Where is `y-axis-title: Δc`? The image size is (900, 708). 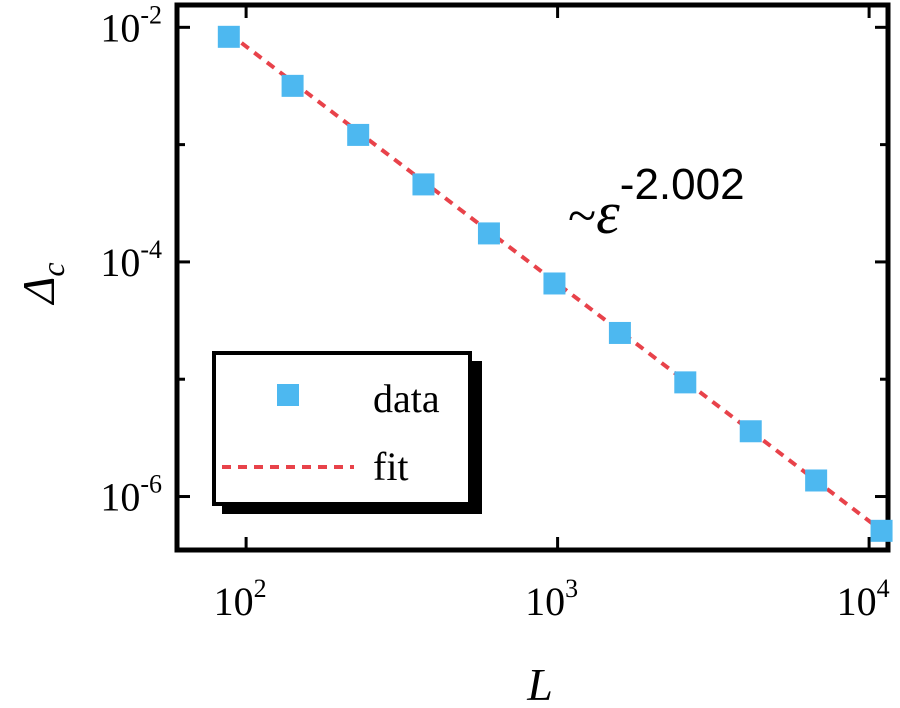 y-axis-title: Δc is located at coordinates (42, 283).